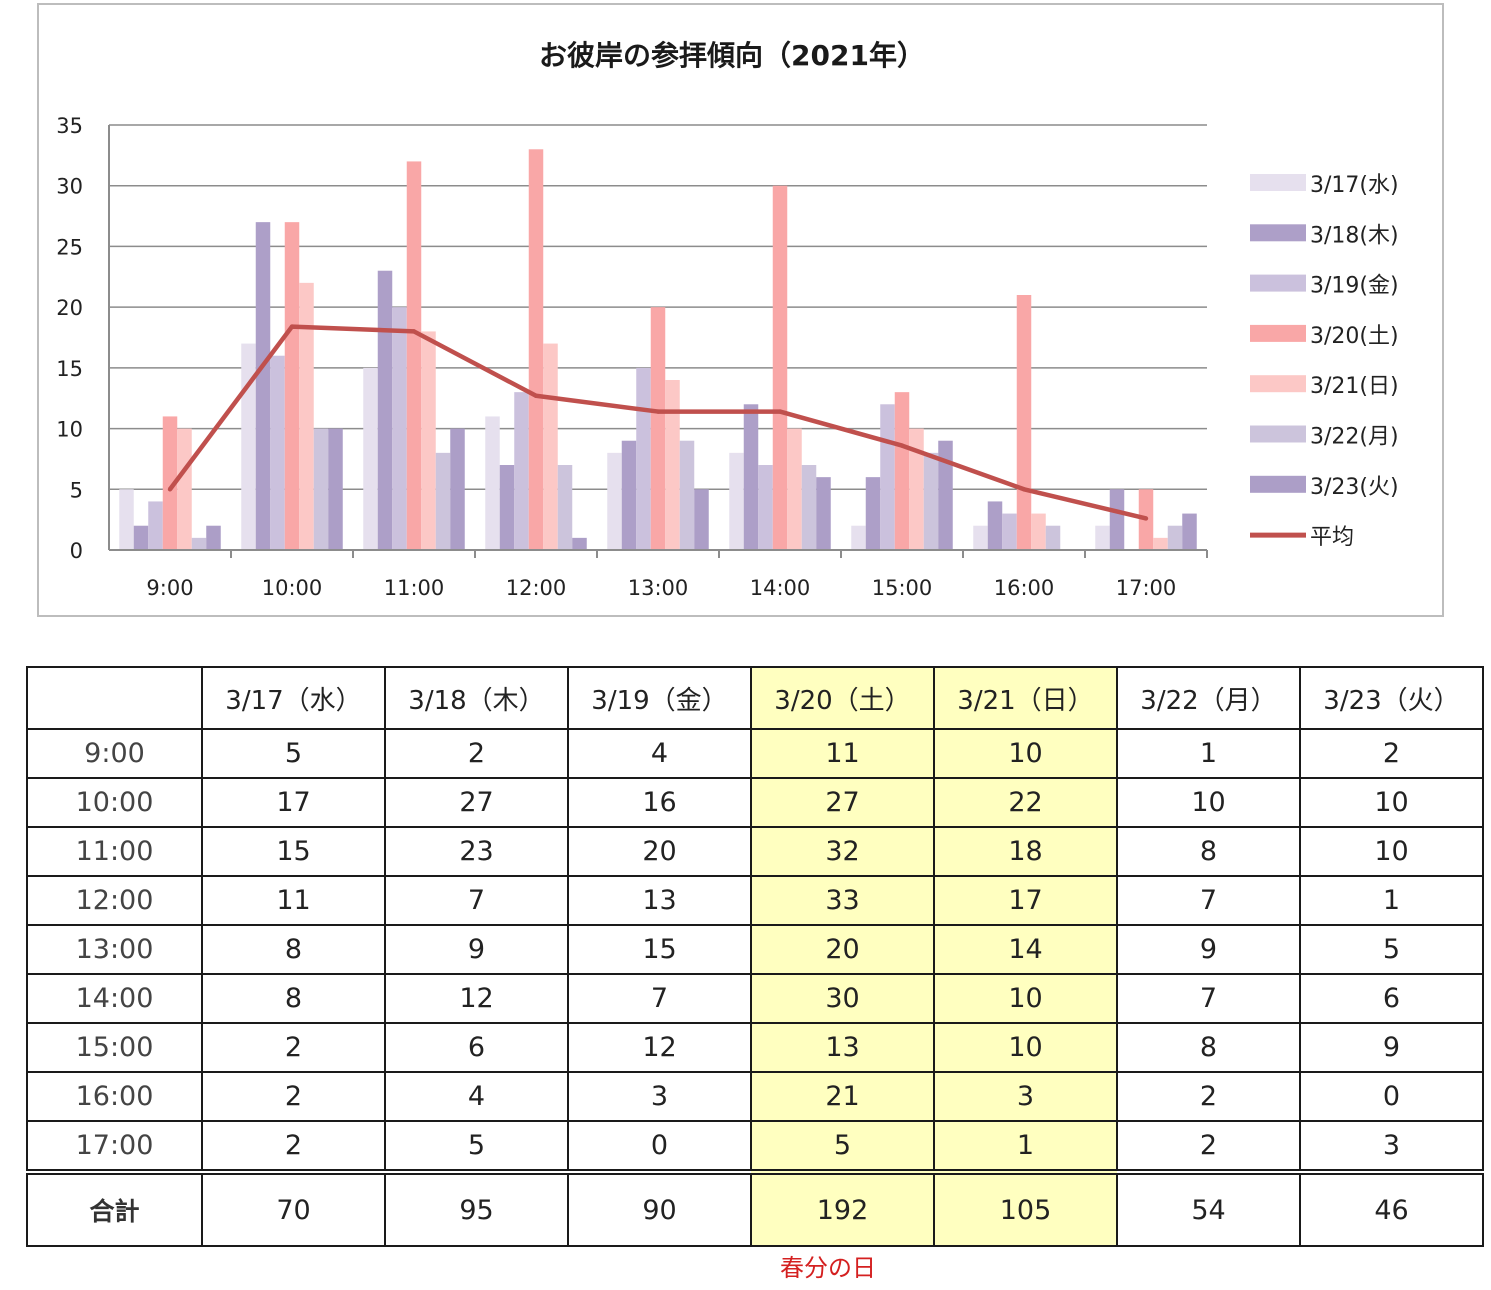 This screenshot has height=1290, width=1491. Describe the element at coordinates (476, 949) in the screenshot. I see `table-cell: 9` at that location.